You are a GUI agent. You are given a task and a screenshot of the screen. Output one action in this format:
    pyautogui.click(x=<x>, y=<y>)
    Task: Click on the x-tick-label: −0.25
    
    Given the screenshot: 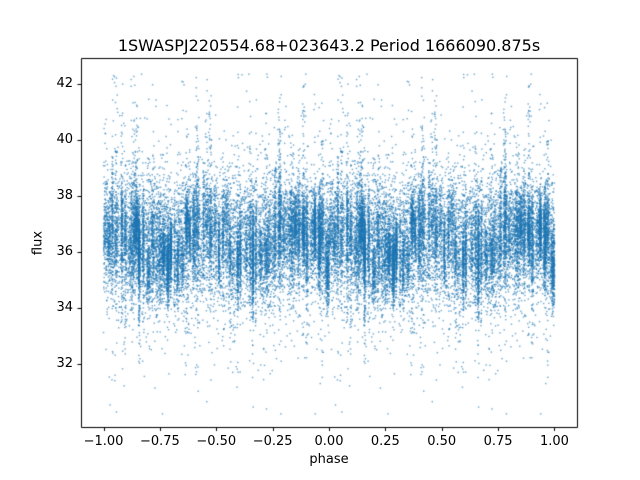 What is the action you would take?
    pyautogui.click(x=272, y=441)
    